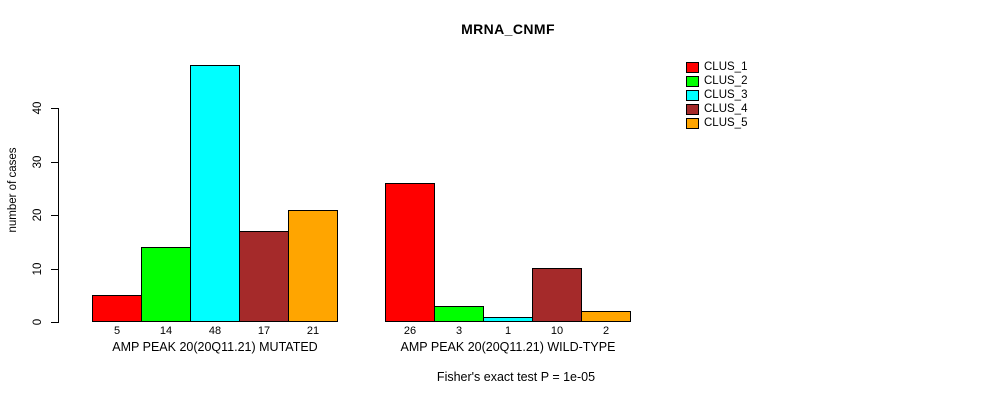  Describe the element at coordinates (508, 331) in the screenshot. I see `bar-value-label: 1` at that location.